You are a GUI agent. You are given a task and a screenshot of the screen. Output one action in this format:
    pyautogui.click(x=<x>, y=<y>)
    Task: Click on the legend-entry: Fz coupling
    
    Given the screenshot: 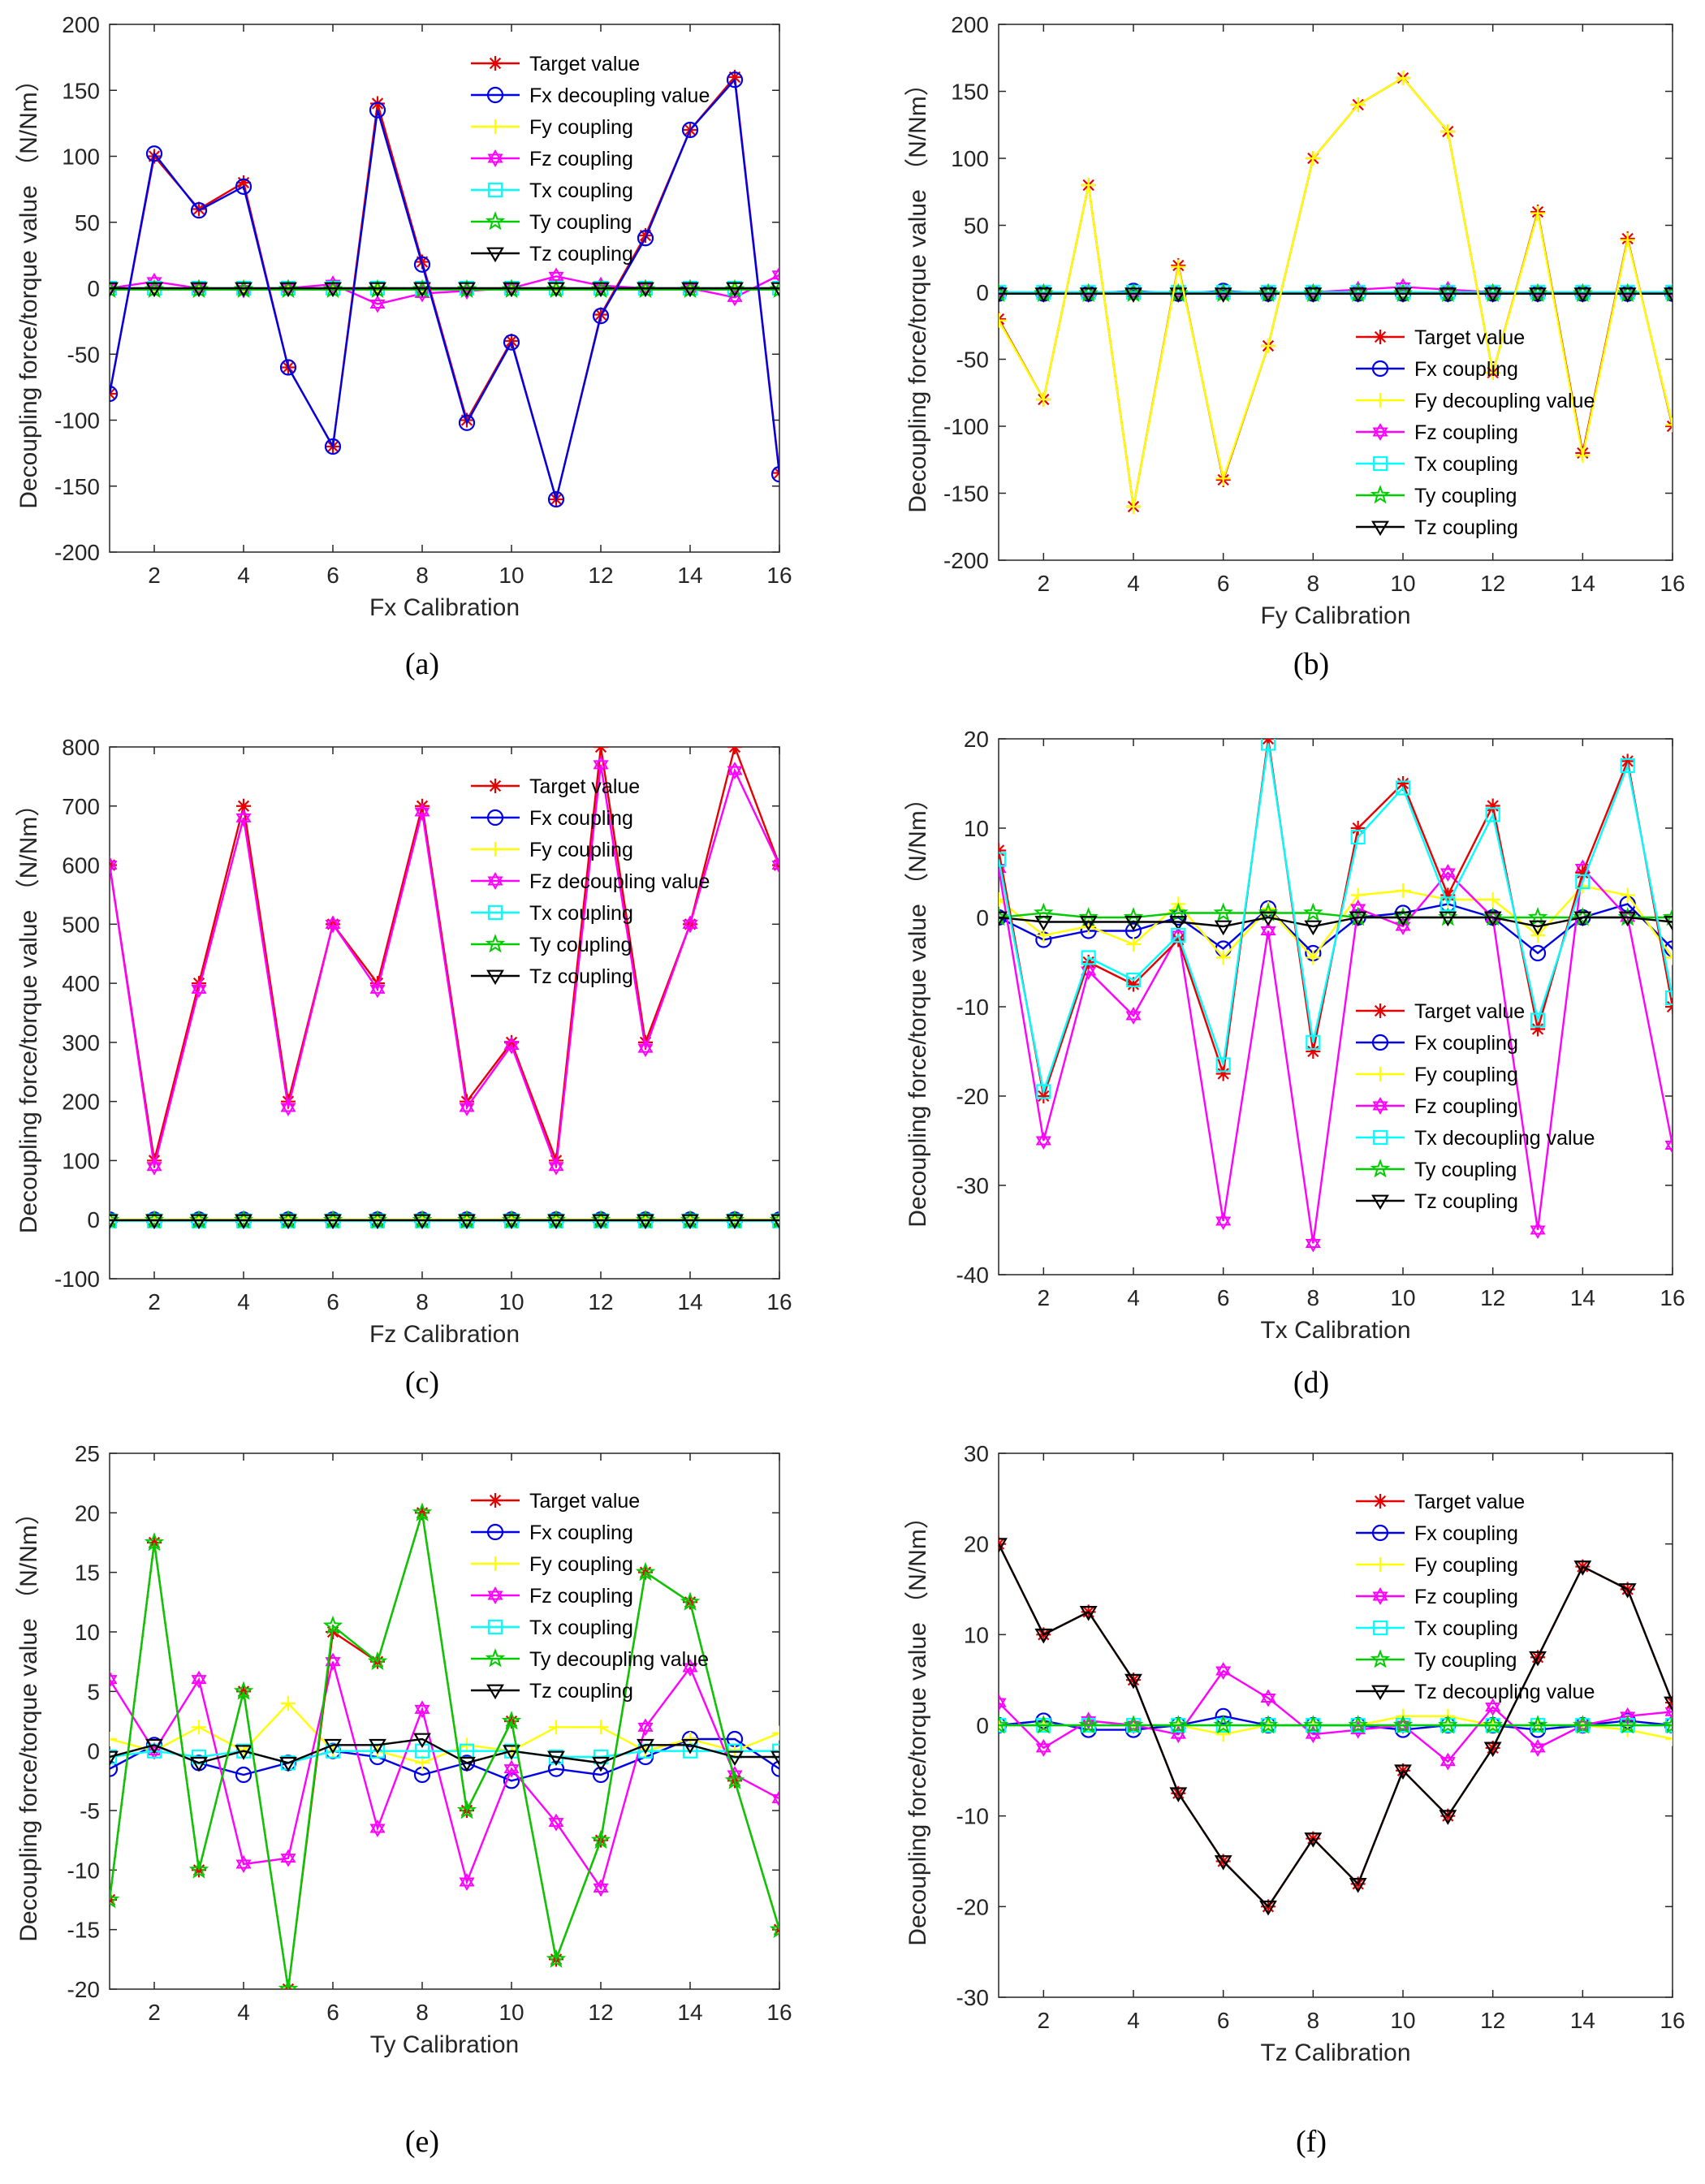 What is the action you would take?
    pyautogui.click(x=581, y=1596)
    